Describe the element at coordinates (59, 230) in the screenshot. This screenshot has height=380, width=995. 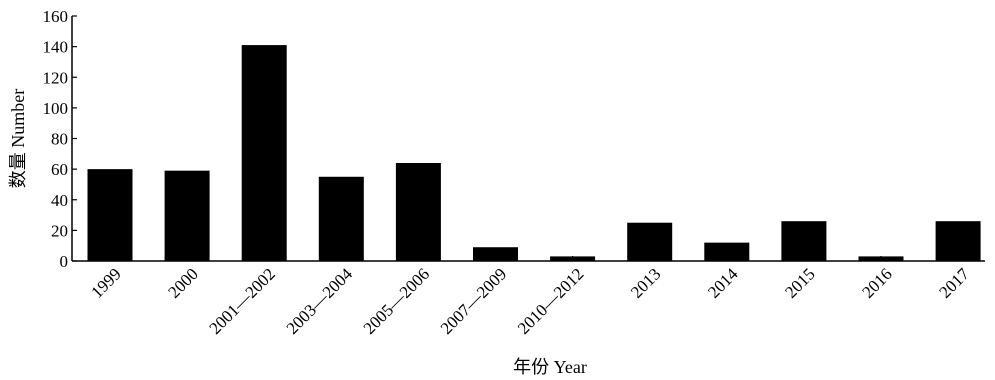
I see `y-tick-label: 20` at that location.